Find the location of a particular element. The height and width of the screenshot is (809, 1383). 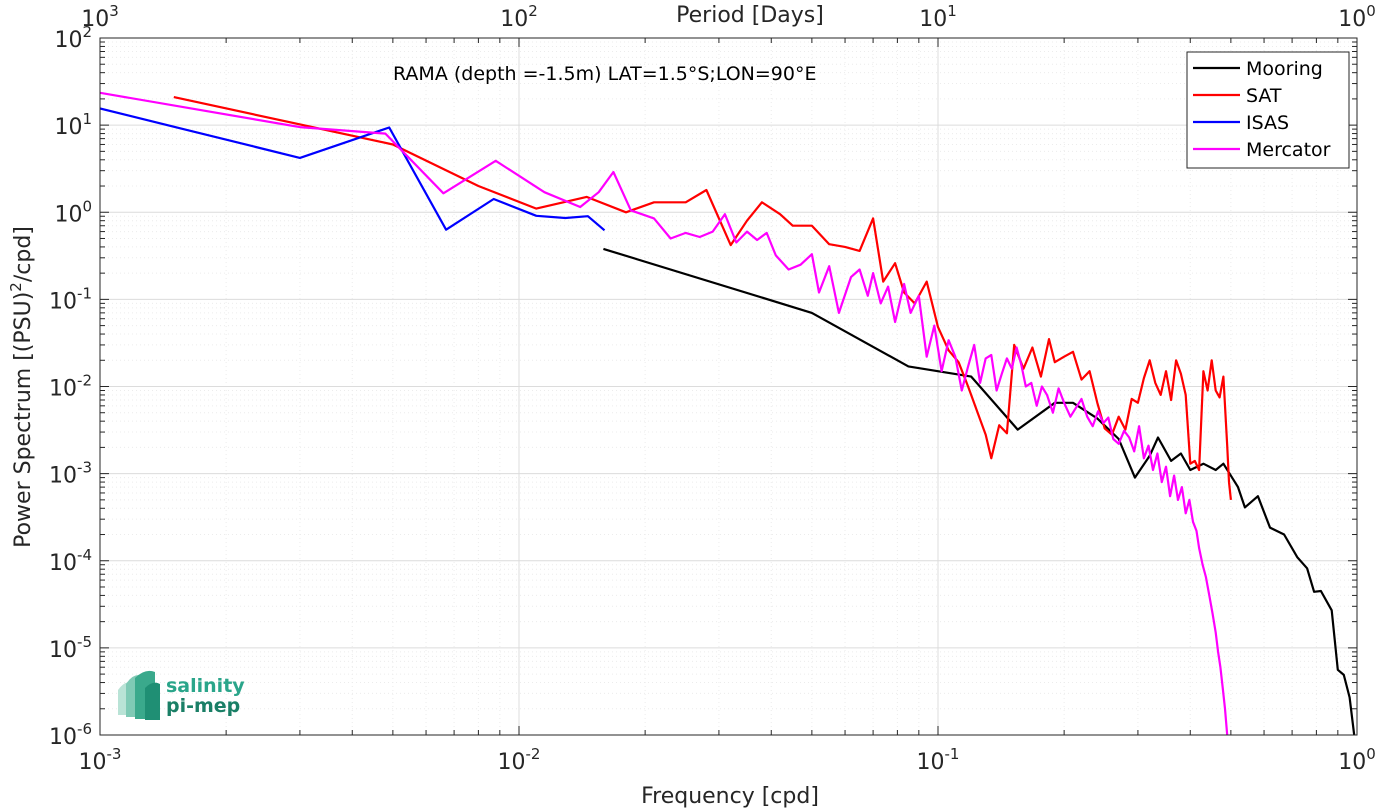

y-tick-label: 10⁻² is located at coordinates (70, 387).